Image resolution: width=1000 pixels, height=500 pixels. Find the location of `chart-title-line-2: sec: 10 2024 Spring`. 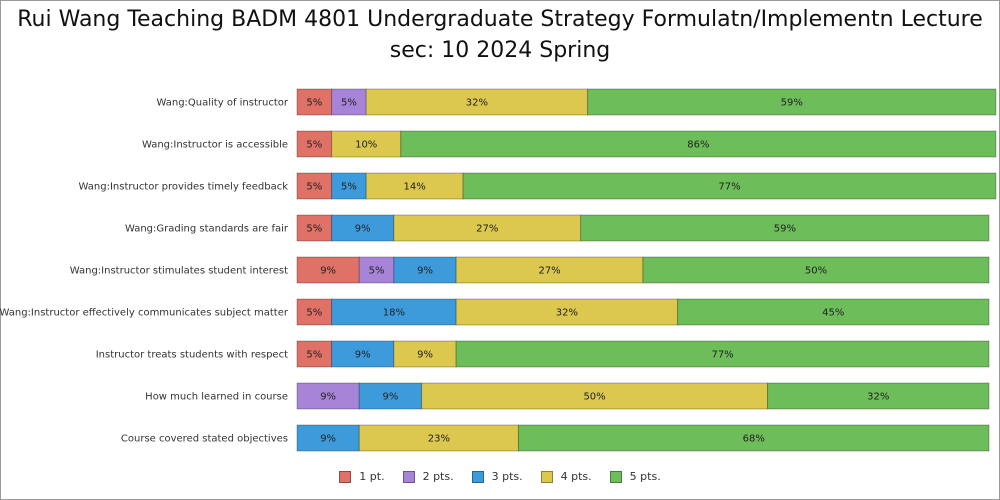

chart-title-line-2: sec: 10 2024 Spring is located at coordinates (500, 50).